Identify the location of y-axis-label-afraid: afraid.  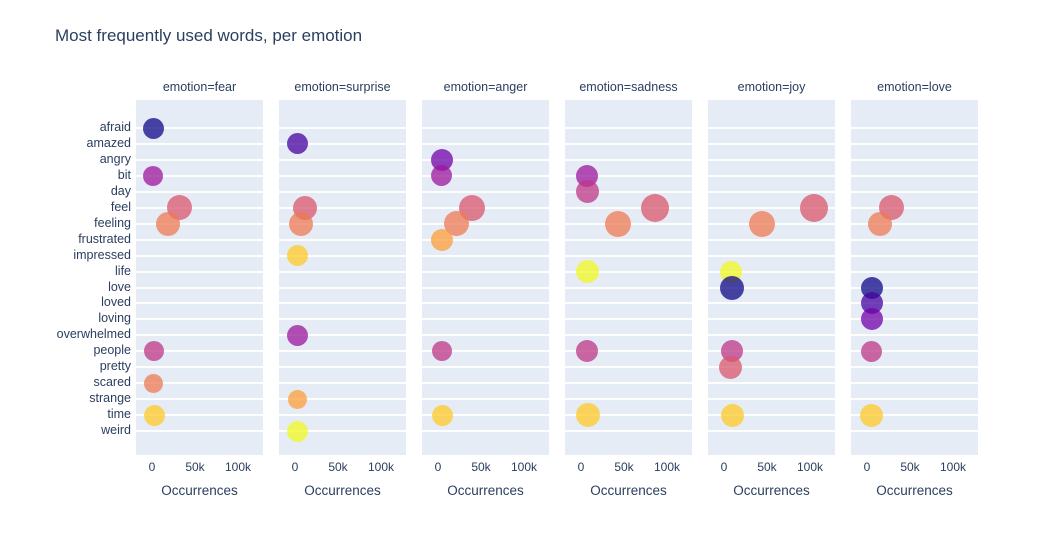
(115, 127).